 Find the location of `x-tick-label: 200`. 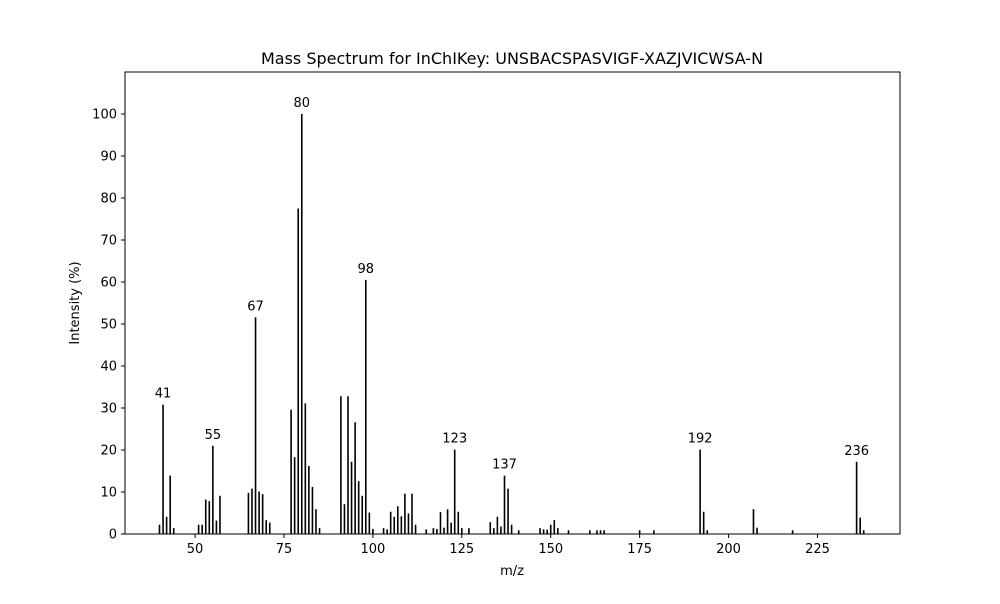

x-tick-label: 200 is located at coordinates (728, 549).